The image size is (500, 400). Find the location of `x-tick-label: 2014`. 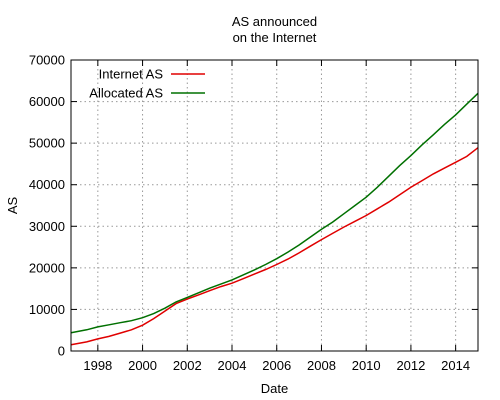

x-tick-label: 2014 is located at coordinates (455, 365).